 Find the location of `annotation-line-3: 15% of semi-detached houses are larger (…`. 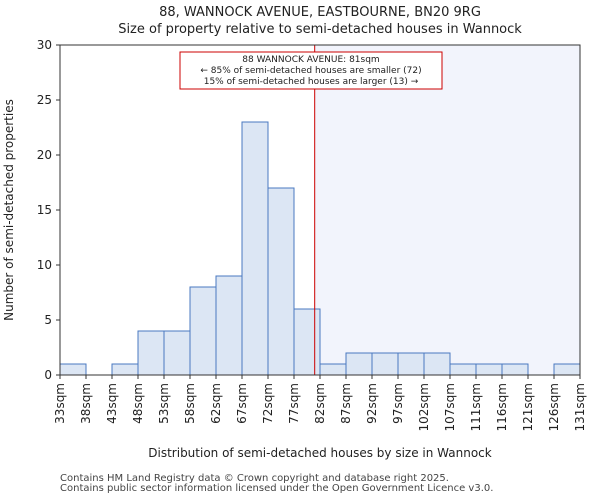

annotation-line-3: 15% of semi-detached houses are larger (… is located at coordinates (311, 82).